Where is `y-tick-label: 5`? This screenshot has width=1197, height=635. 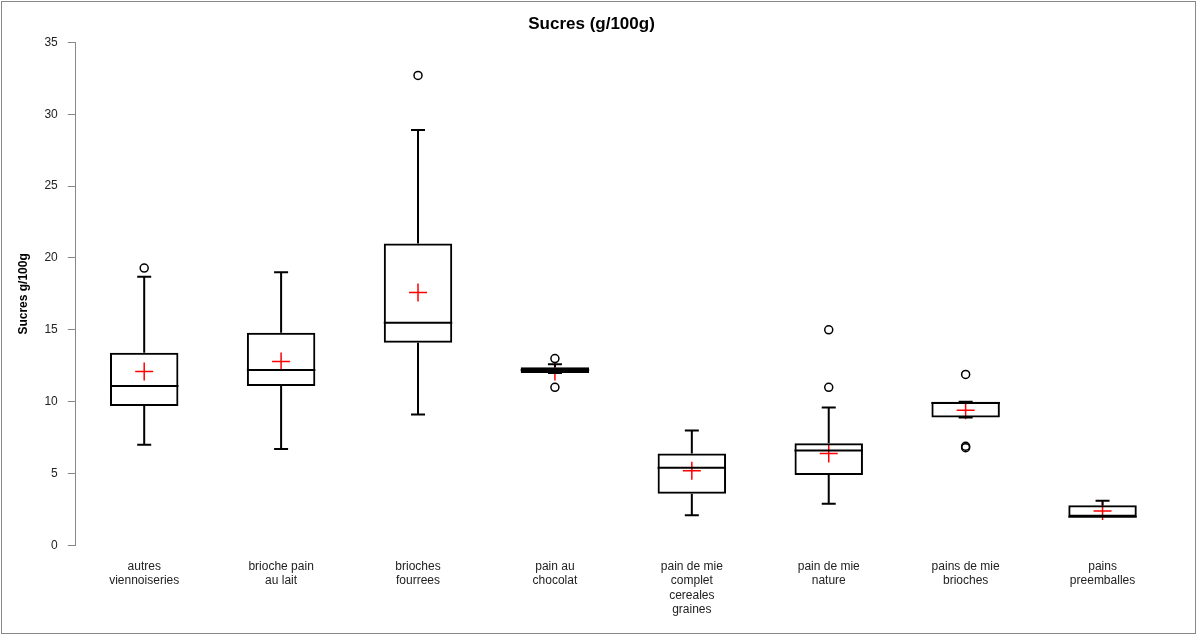 y-tick-label: 5 is located at coordinates (55, 472).